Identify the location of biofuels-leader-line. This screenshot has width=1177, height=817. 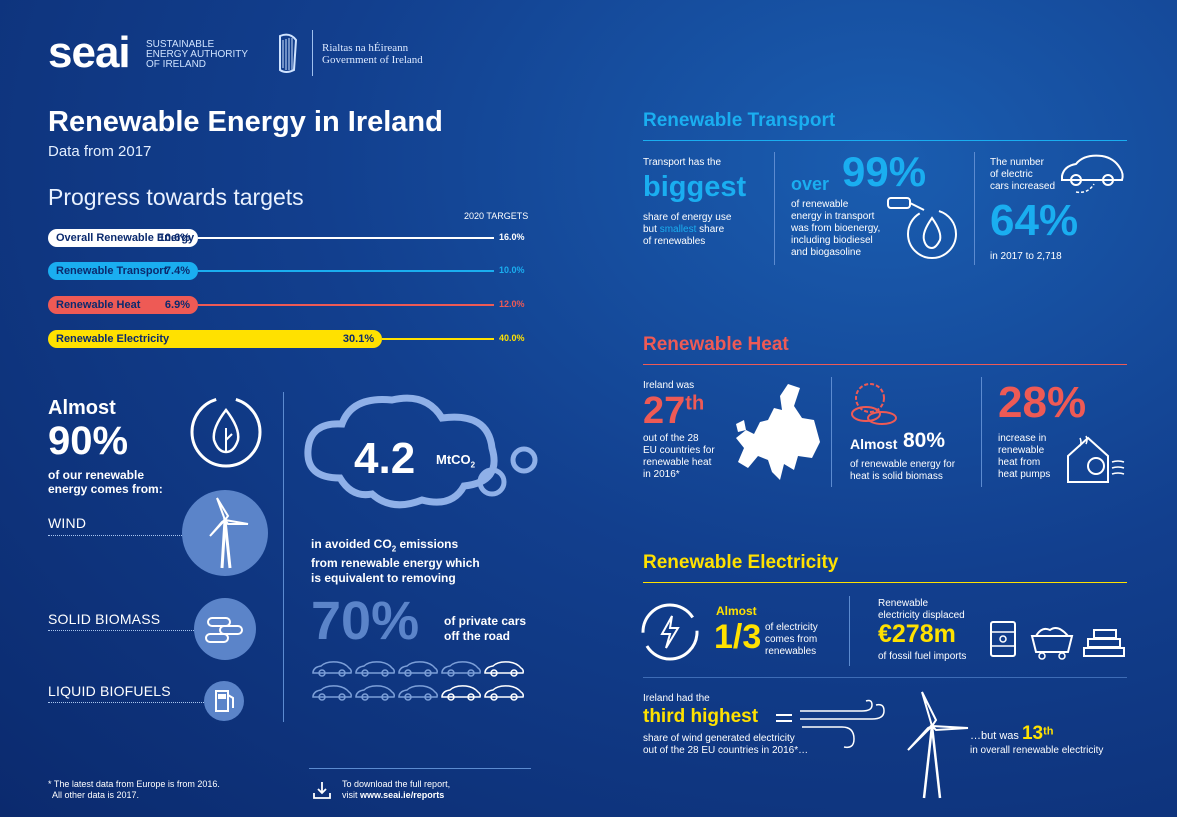
(126, 702).